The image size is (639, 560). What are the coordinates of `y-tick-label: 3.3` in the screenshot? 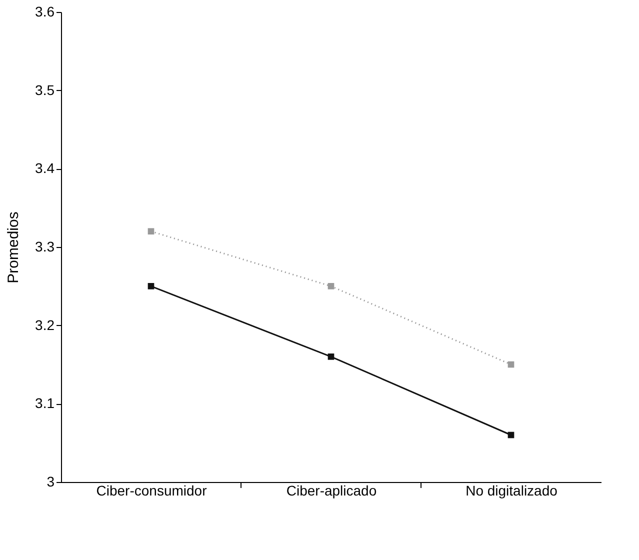 It's located at (45, 246).